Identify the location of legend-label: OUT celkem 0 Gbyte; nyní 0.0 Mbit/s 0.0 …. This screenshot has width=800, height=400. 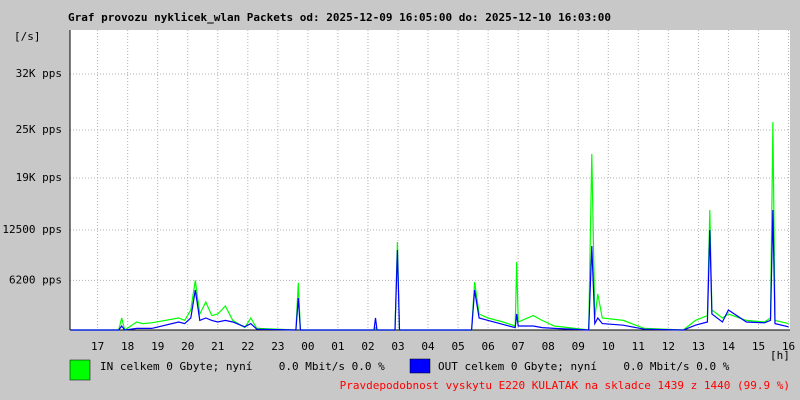
(584, 366).